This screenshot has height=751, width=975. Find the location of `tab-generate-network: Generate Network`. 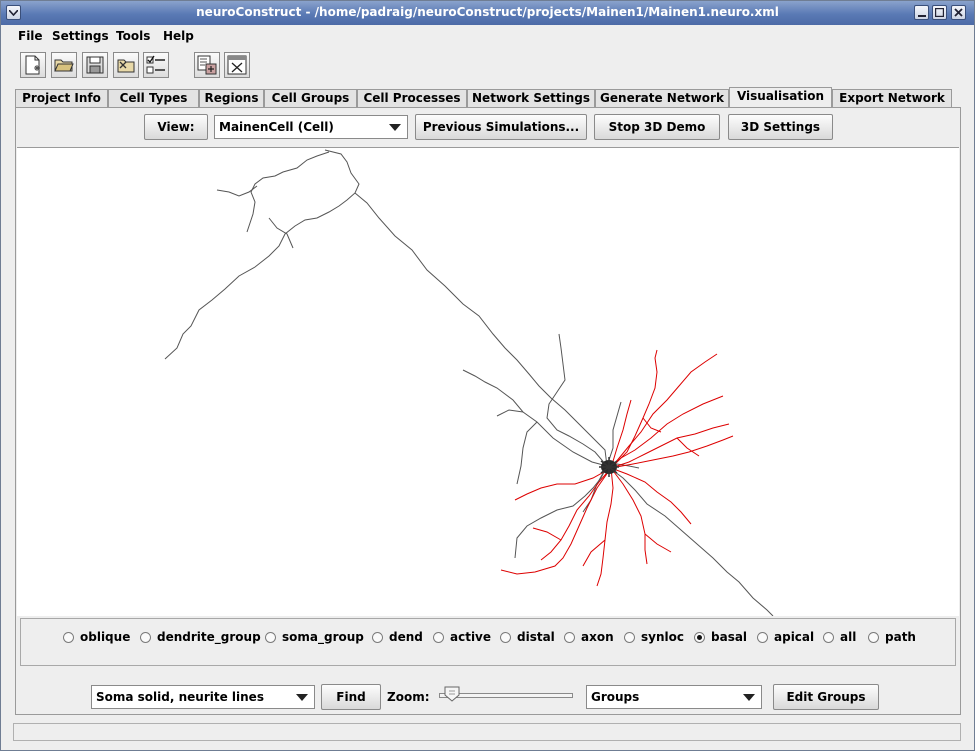

tab-generate-network: Generate Network is located at coordinates (662, 98).